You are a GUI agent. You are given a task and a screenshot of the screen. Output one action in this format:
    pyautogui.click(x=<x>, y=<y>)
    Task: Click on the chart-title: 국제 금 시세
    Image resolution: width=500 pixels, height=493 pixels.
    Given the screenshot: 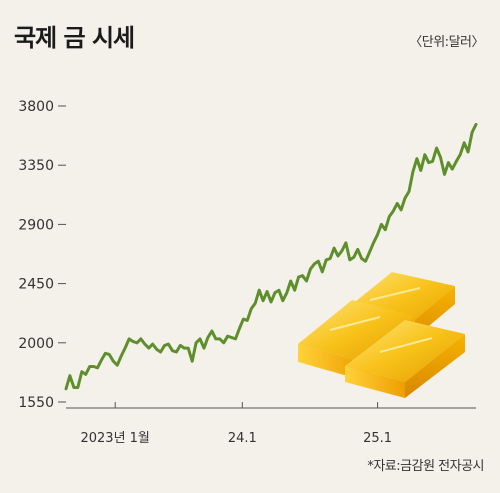 What is the action you would take?
    pyautogui.click(x=74, y=38)
    